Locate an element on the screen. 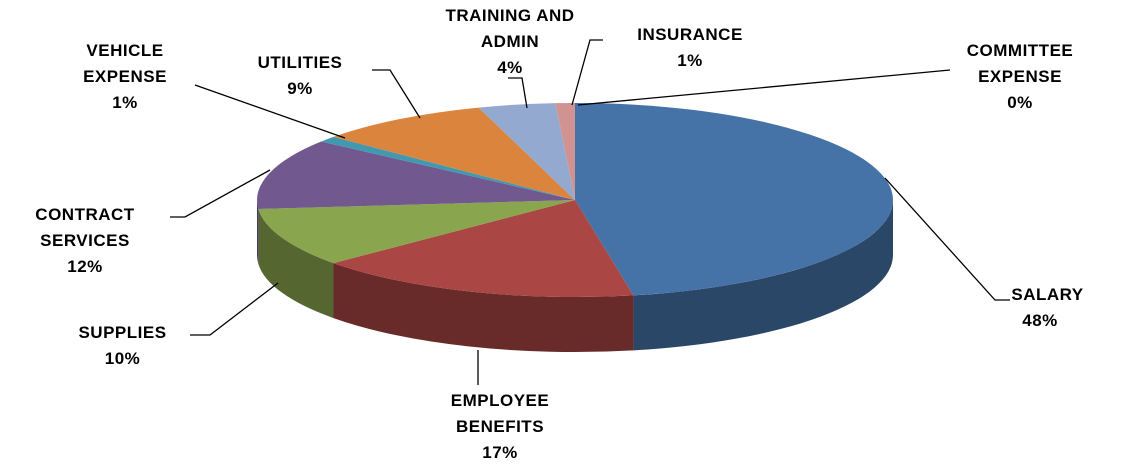 The height and width of the screenshot is (466, 1124). category-label: UTILITIES is located at coordinates (300, 62).